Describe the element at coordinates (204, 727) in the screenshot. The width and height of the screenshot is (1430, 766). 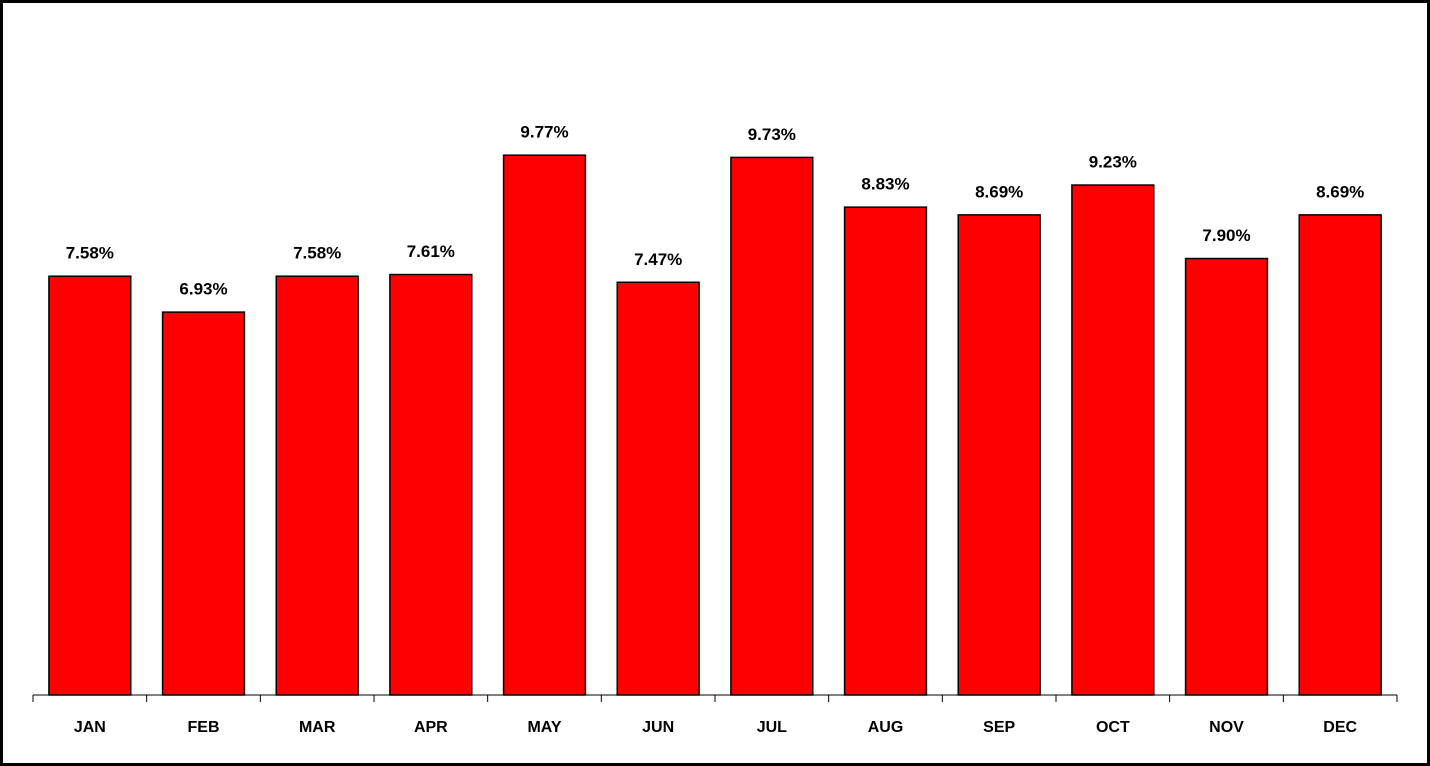
I see `x-tick-label: FEB` at that location.